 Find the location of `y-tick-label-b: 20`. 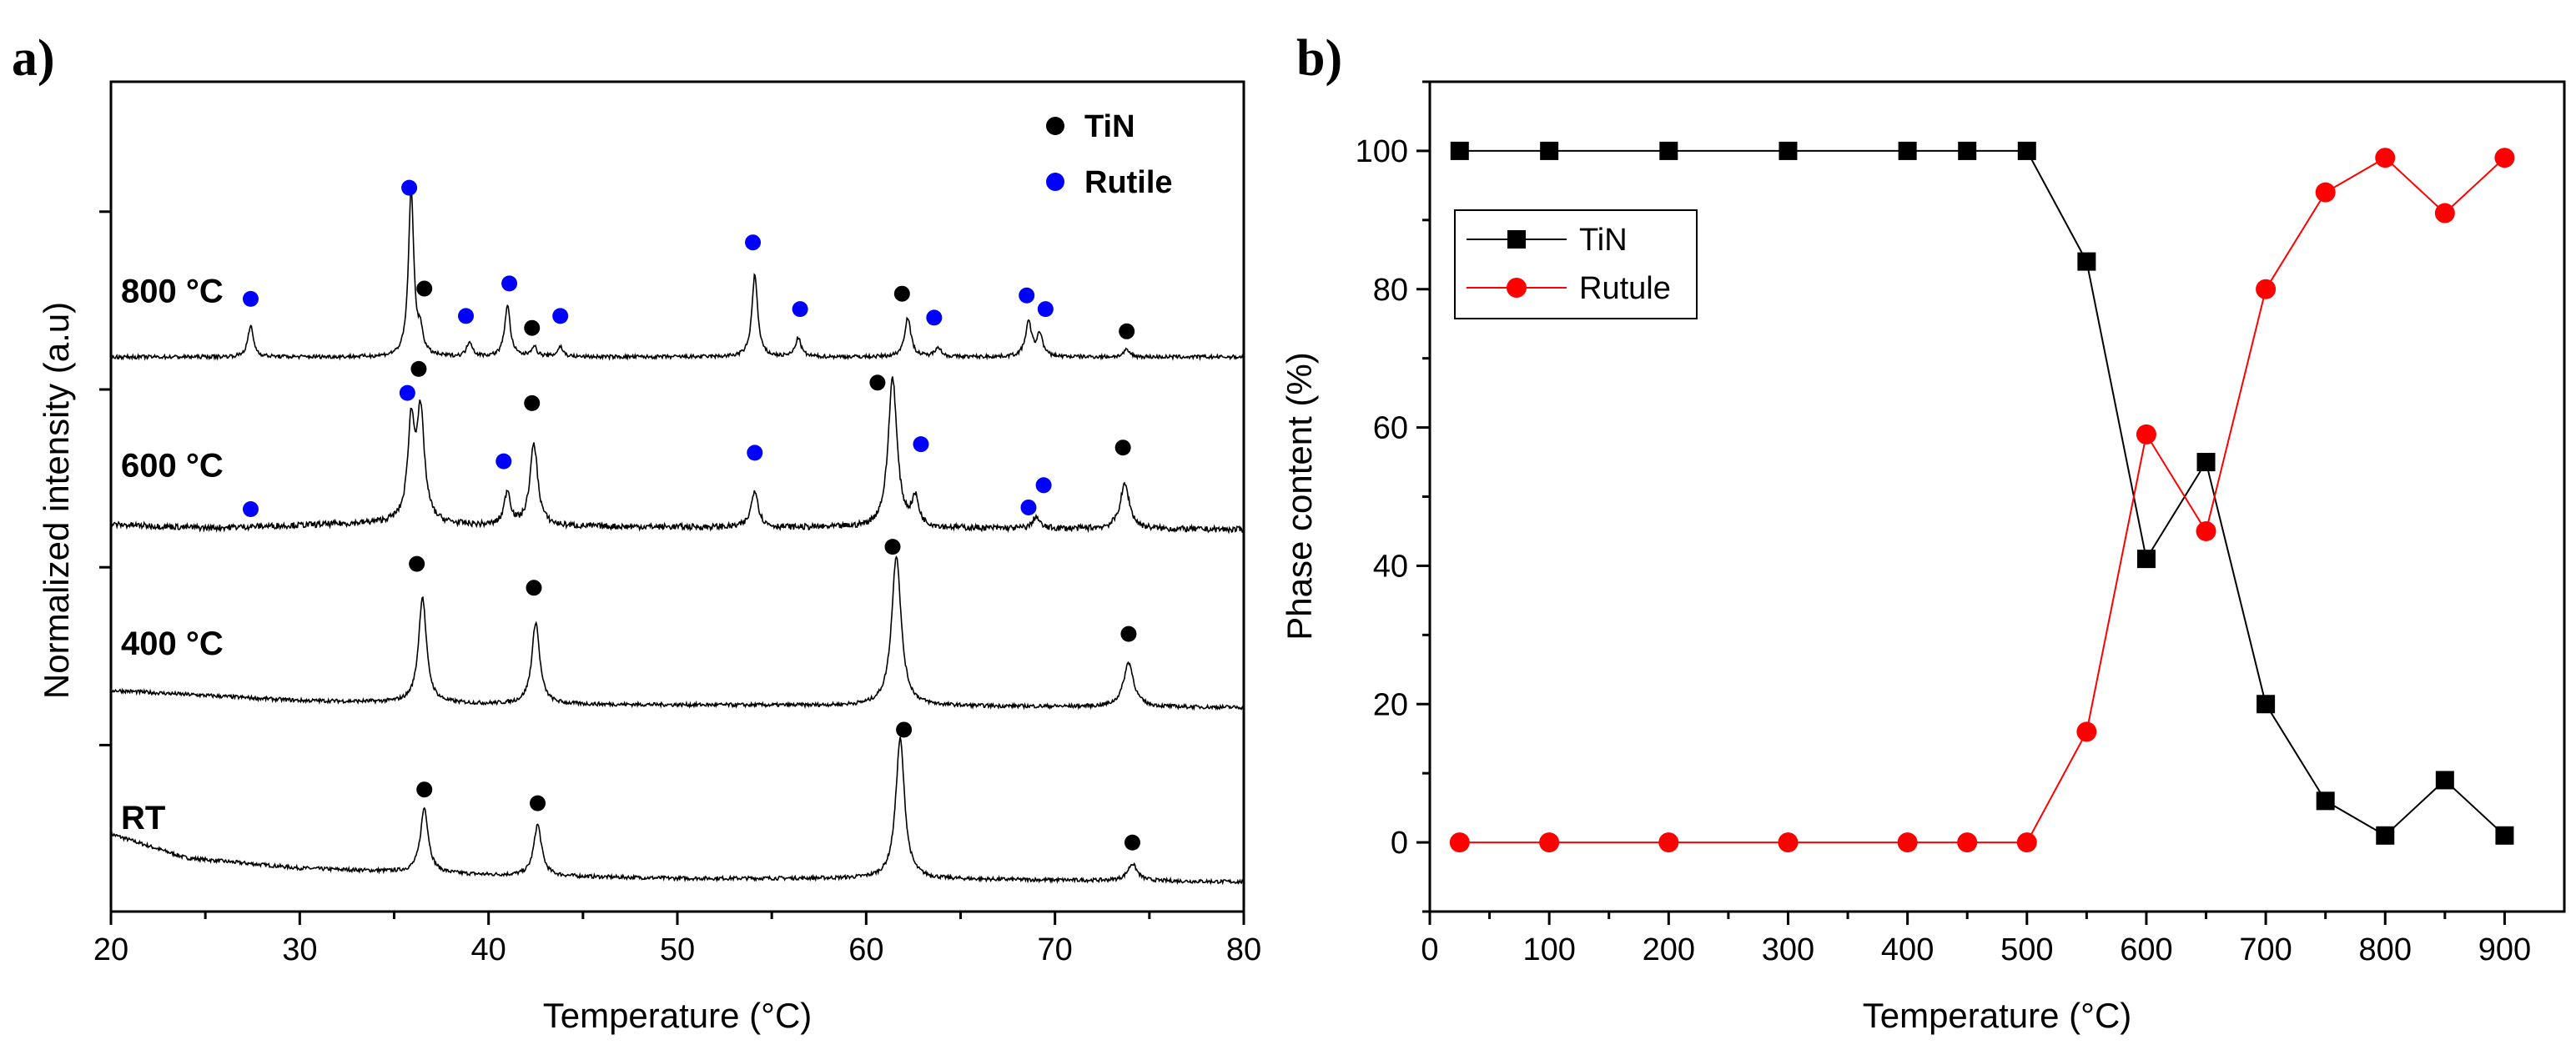

y-tick-label-b: 20 is located at coordinates (1390, 704).